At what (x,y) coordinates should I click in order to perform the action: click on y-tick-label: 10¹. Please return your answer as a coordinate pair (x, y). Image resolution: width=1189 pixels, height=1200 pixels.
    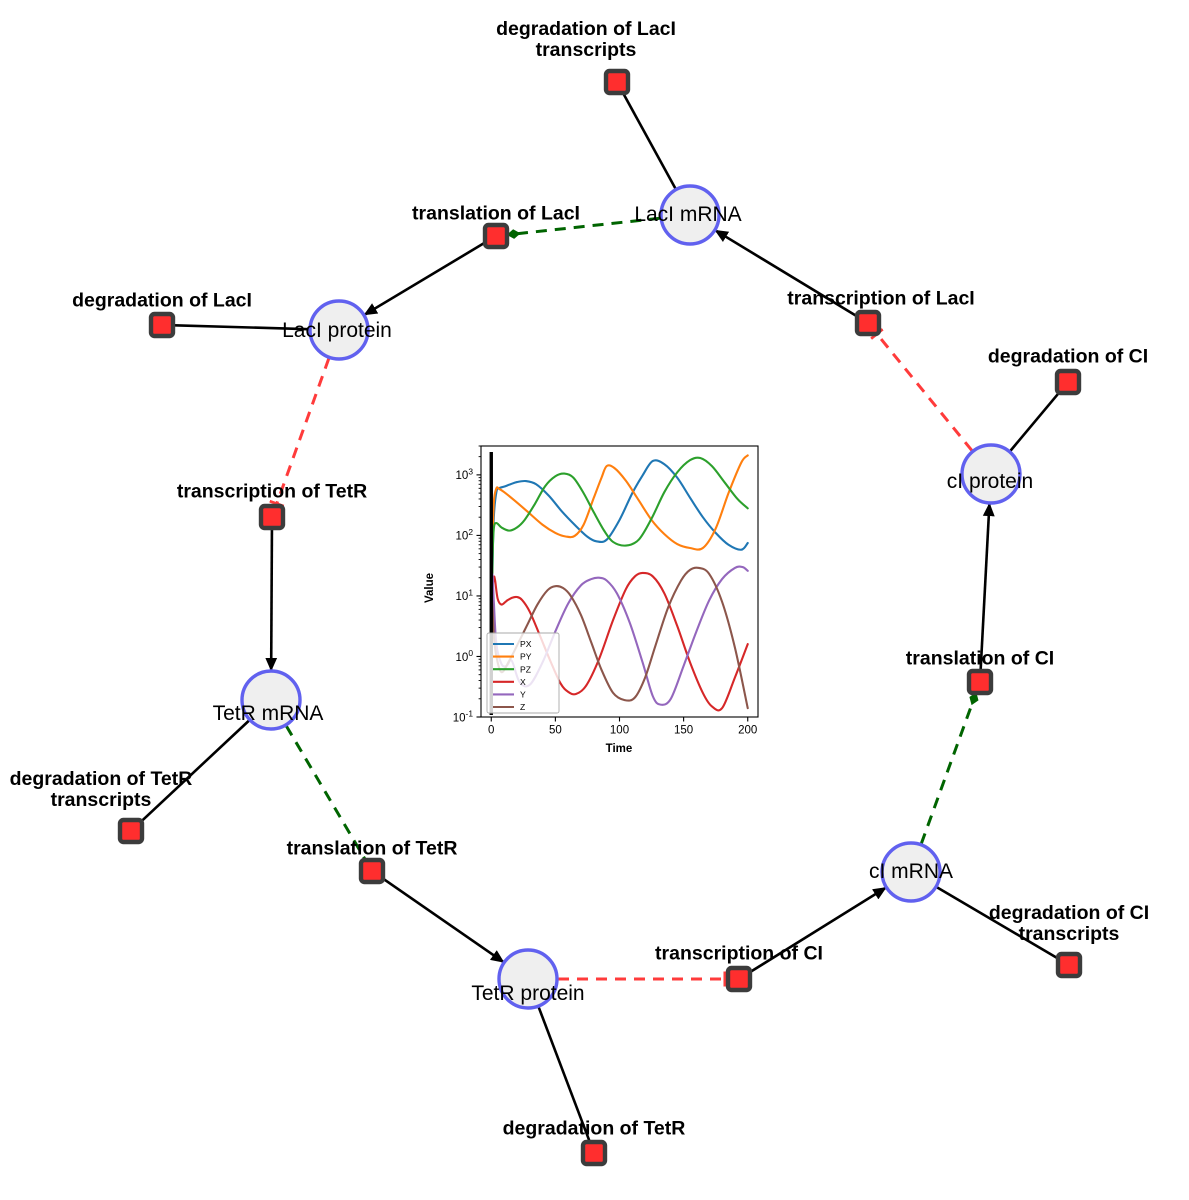
    Looking at the image, I should click on (465, 596).